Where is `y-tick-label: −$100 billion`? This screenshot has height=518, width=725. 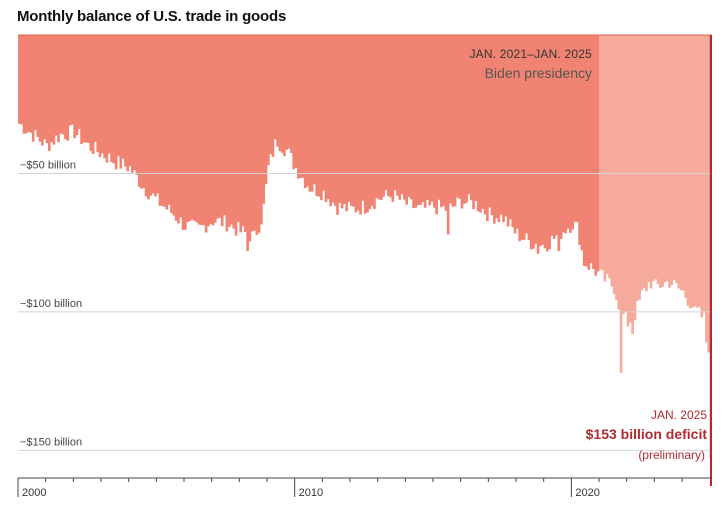 y-tick-label: −$100 billion is located at coordinates (51, 304).